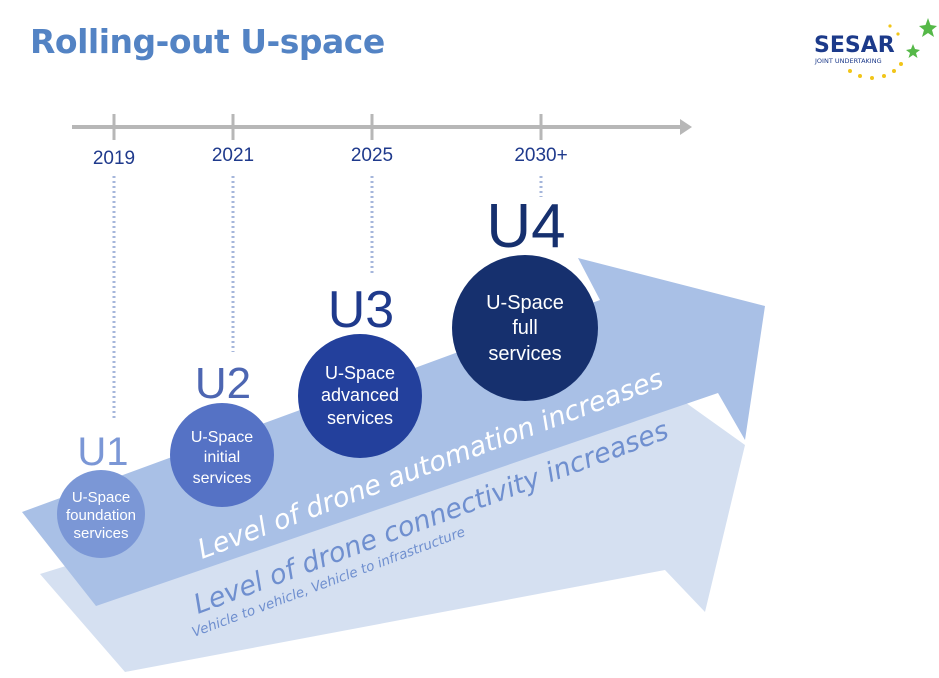 The width and height of the screenshot is (939, 678). I want to click on logo-subtitle: JOINT UNDERTAKING, so click(848, 61).